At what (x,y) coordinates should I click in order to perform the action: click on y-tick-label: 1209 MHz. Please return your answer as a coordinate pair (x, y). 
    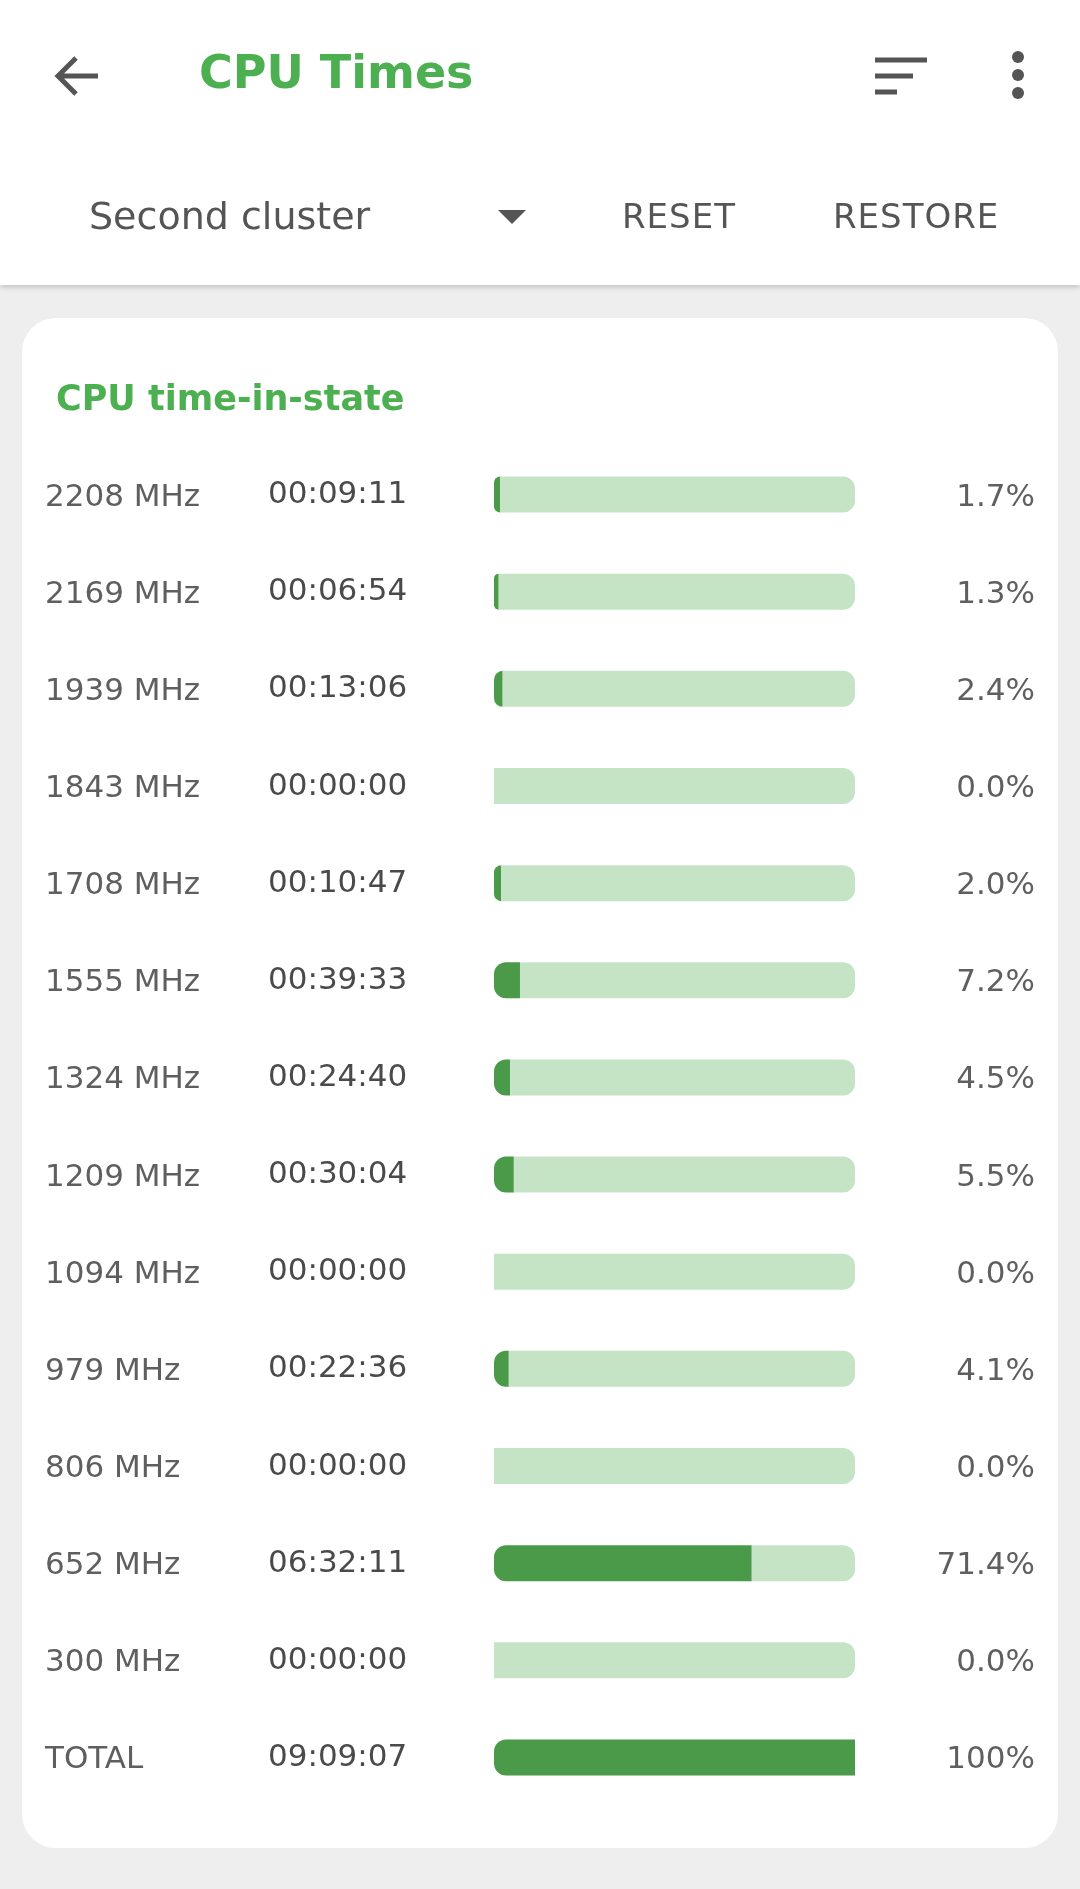
    Looking at the image, I should click on (123, 1174).